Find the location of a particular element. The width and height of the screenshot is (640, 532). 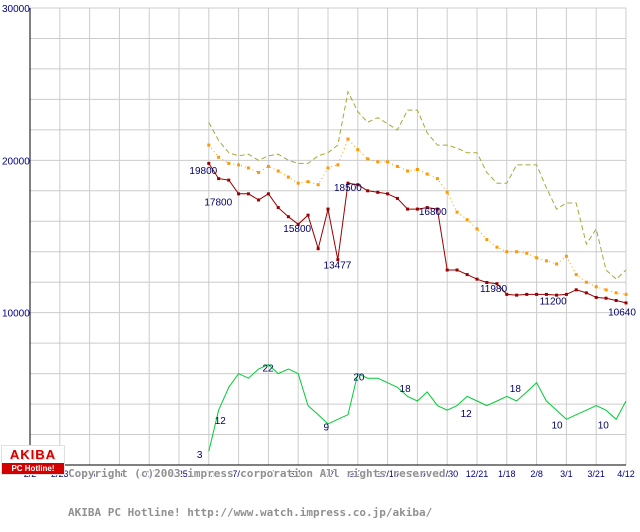

akiba-pc-hotline-logo: AKIBA PC Hotline! is located at coordinates (33, 460).